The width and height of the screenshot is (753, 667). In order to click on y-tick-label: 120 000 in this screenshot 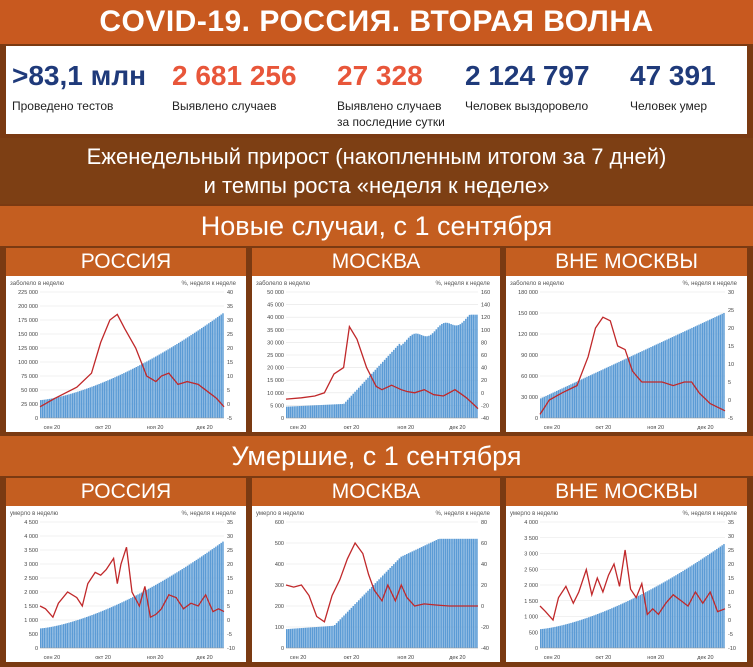, I will do `click(528, 335)`.